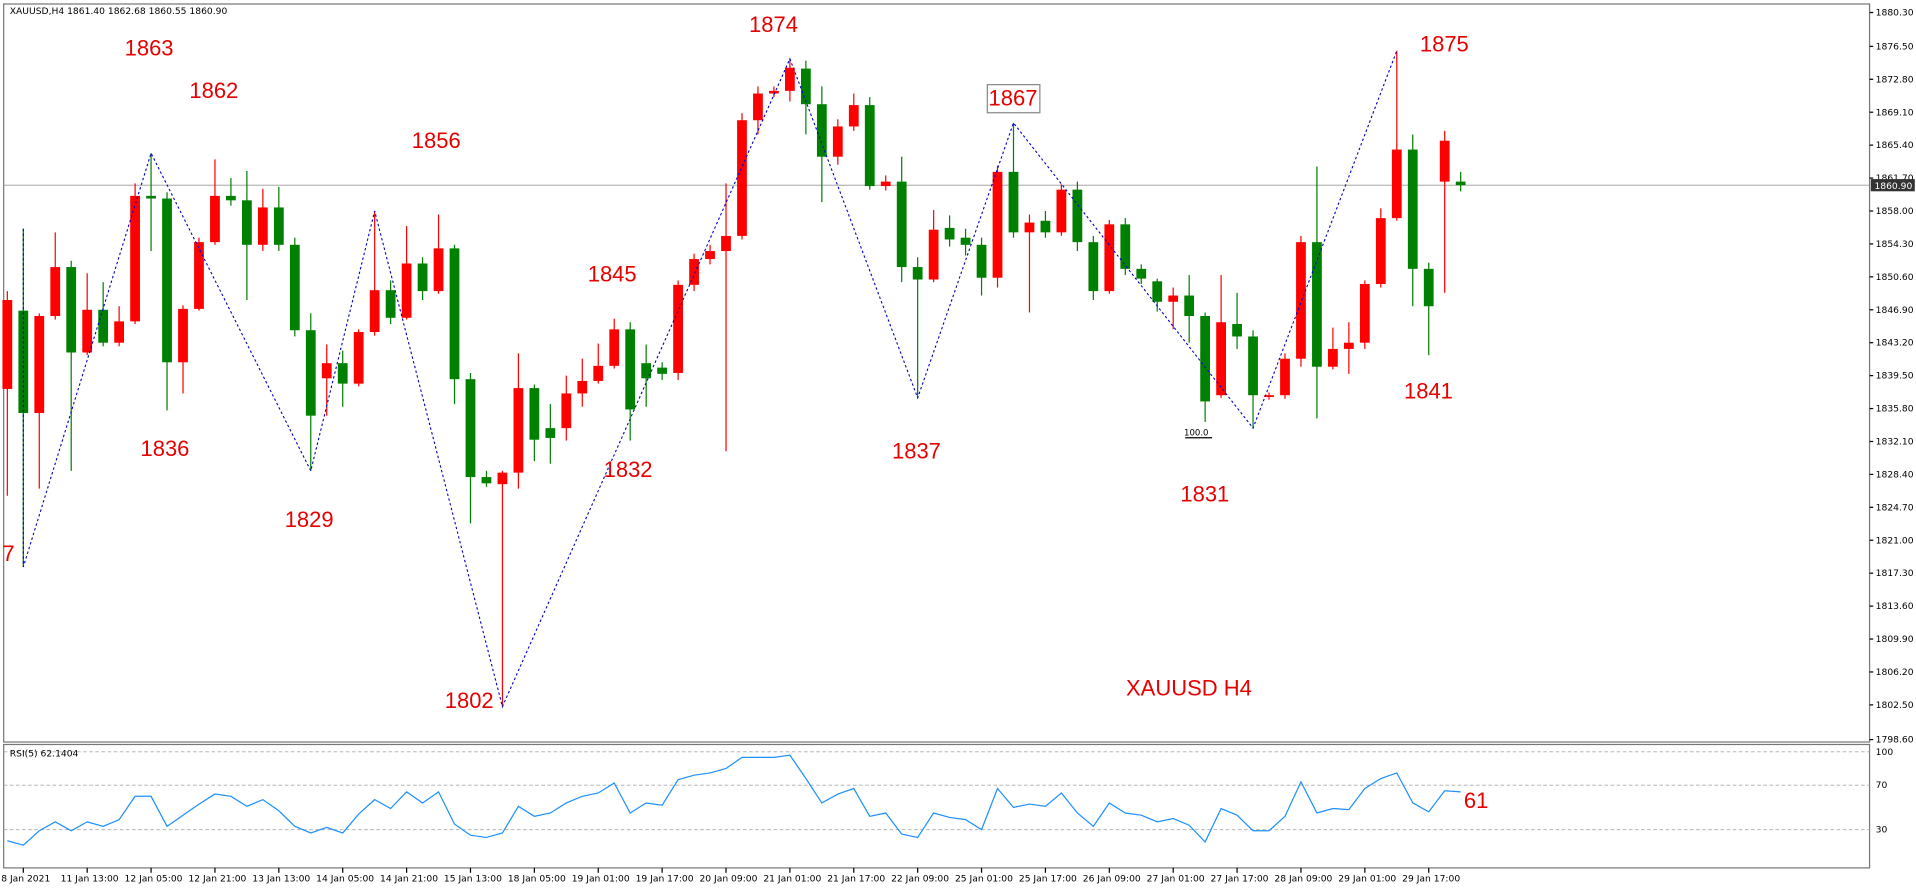 Image resolution: width=1916 pixels, height=889 pixels. I want to click on x-tick-label: 15 Jan 13:00, so click(473, 878).